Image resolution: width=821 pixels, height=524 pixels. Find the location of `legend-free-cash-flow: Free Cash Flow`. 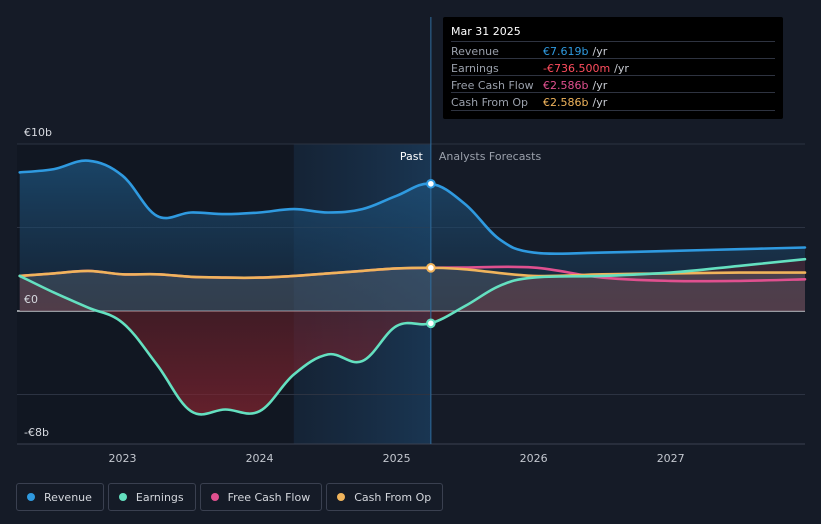

legend-free-cash-flow: Free Cash Flow is located at coordinates (261, 497).